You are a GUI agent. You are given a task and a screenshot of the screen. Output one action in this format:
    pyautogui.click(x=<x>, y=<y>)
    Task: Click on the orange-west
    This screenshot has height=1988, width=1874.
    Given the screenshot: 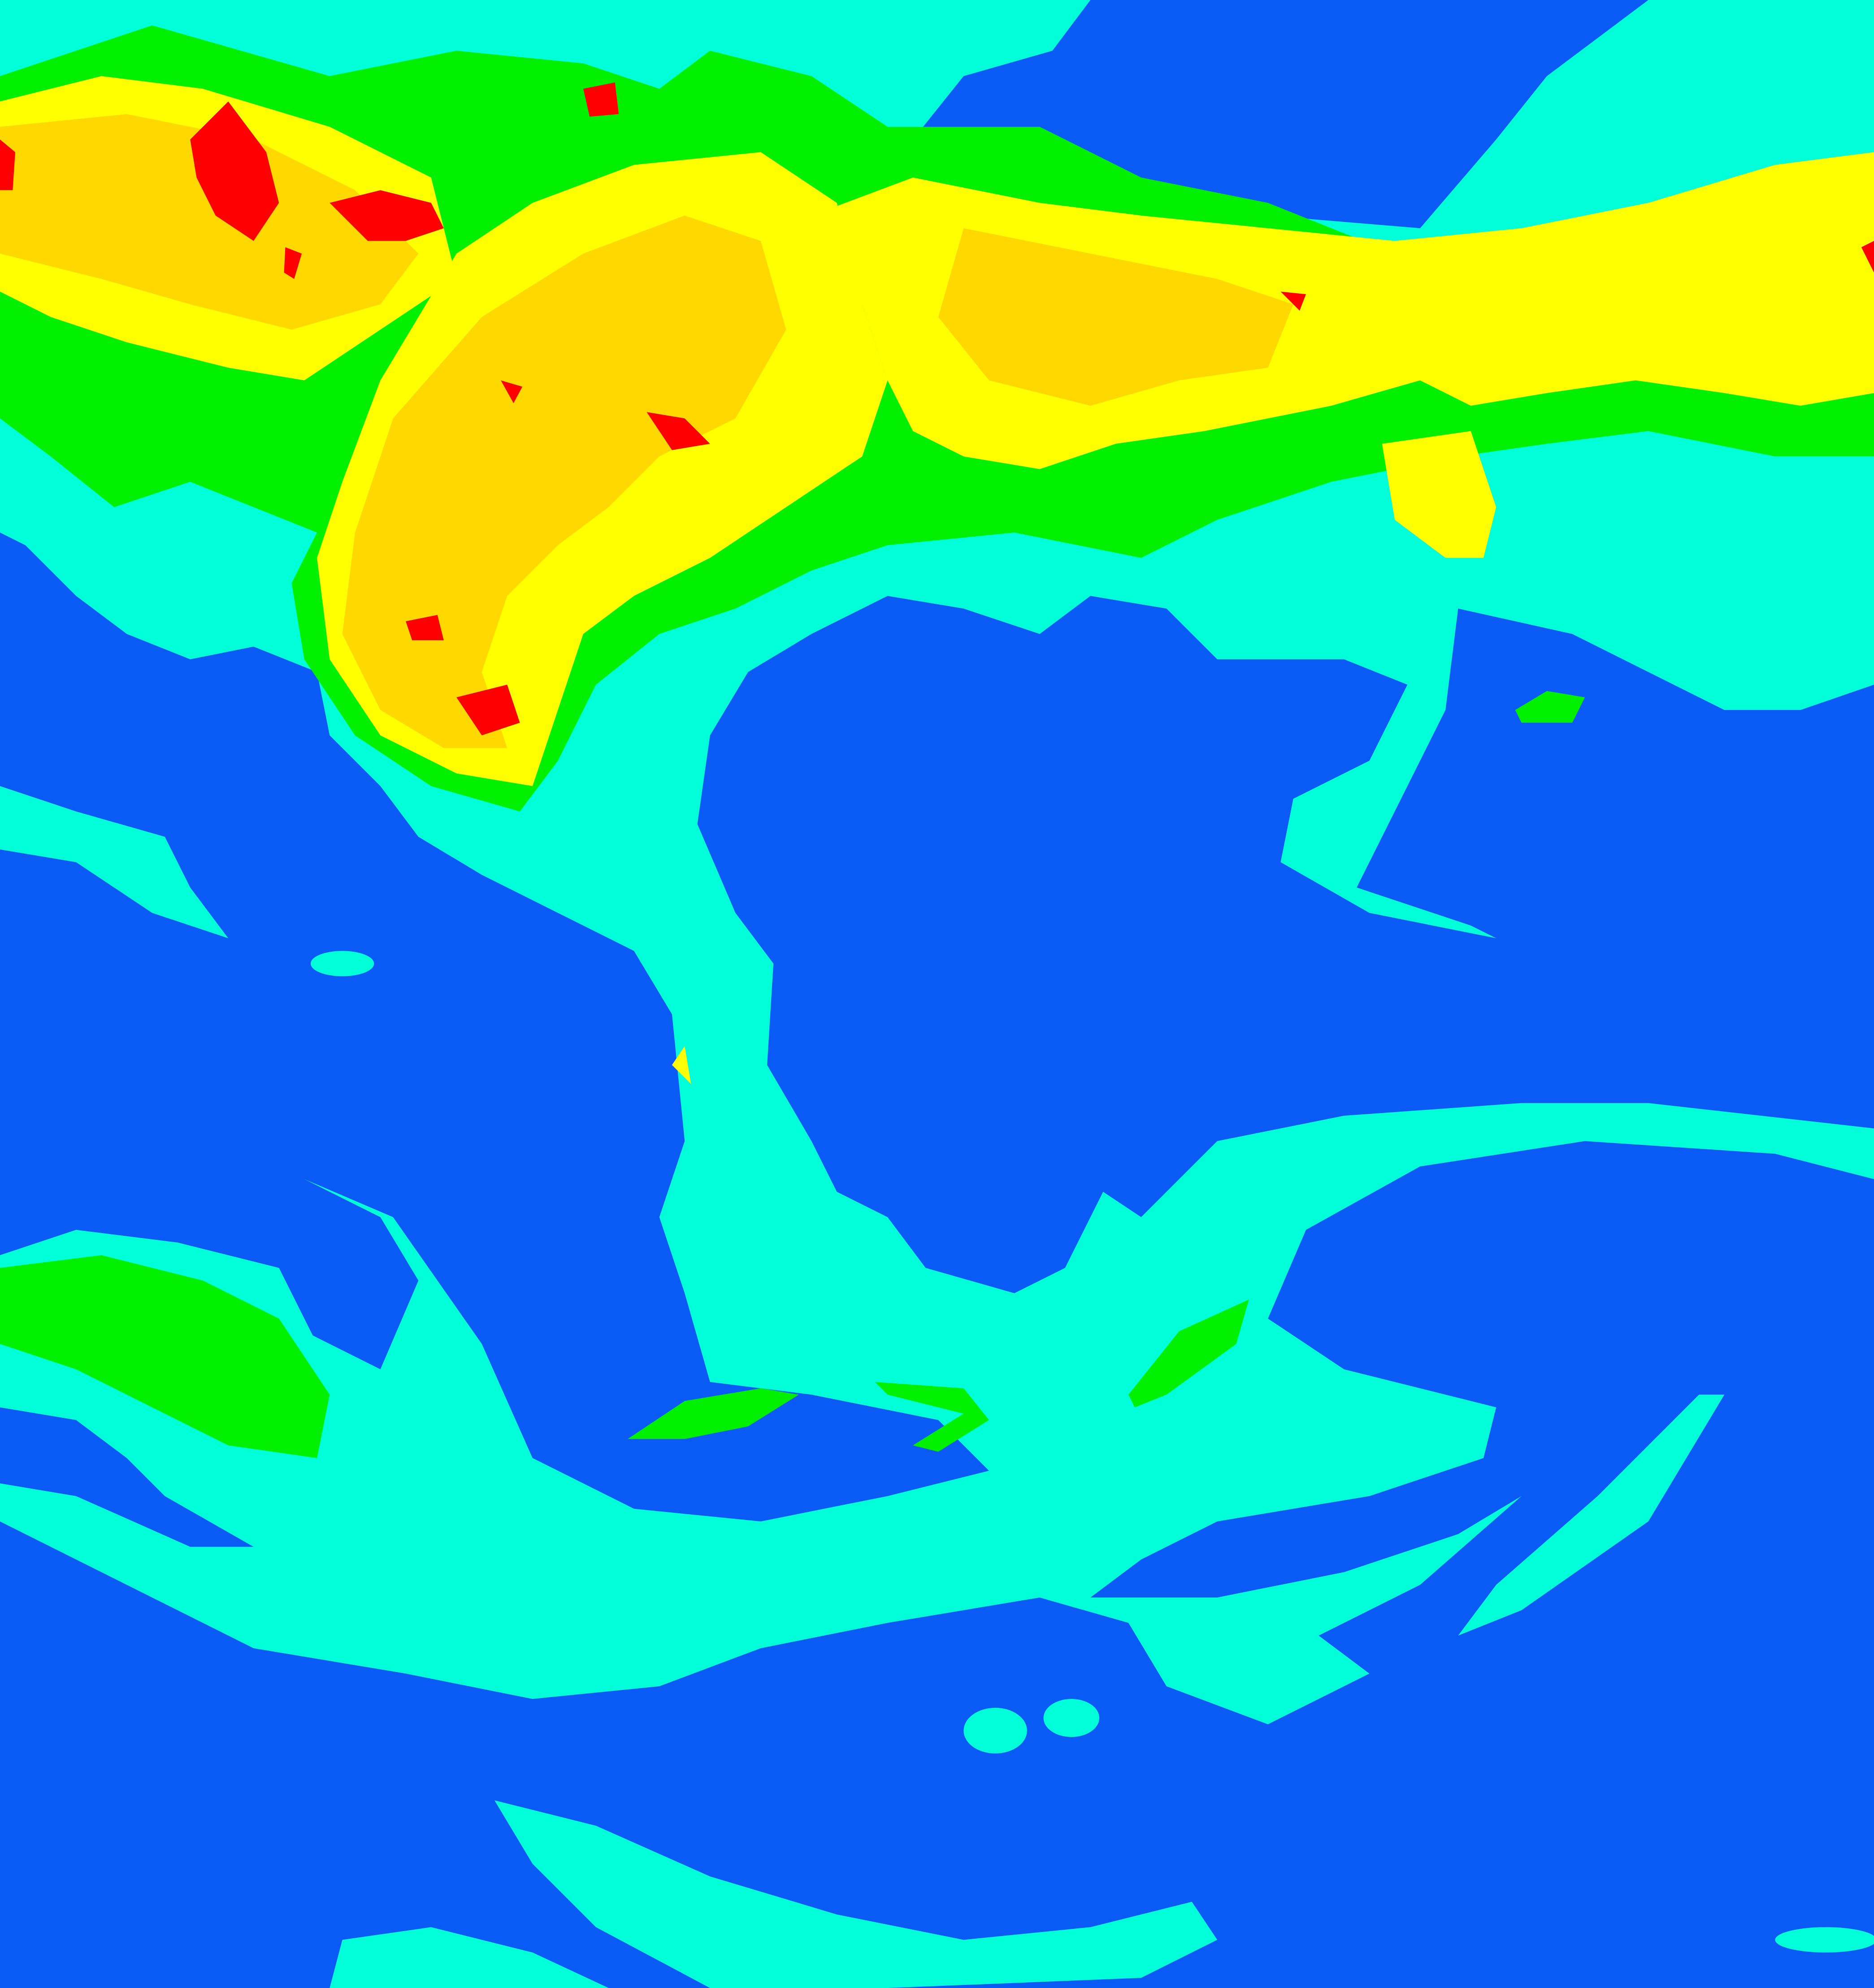 What is the action you would take?
    pyautogui.click(x=209, y=222)
    